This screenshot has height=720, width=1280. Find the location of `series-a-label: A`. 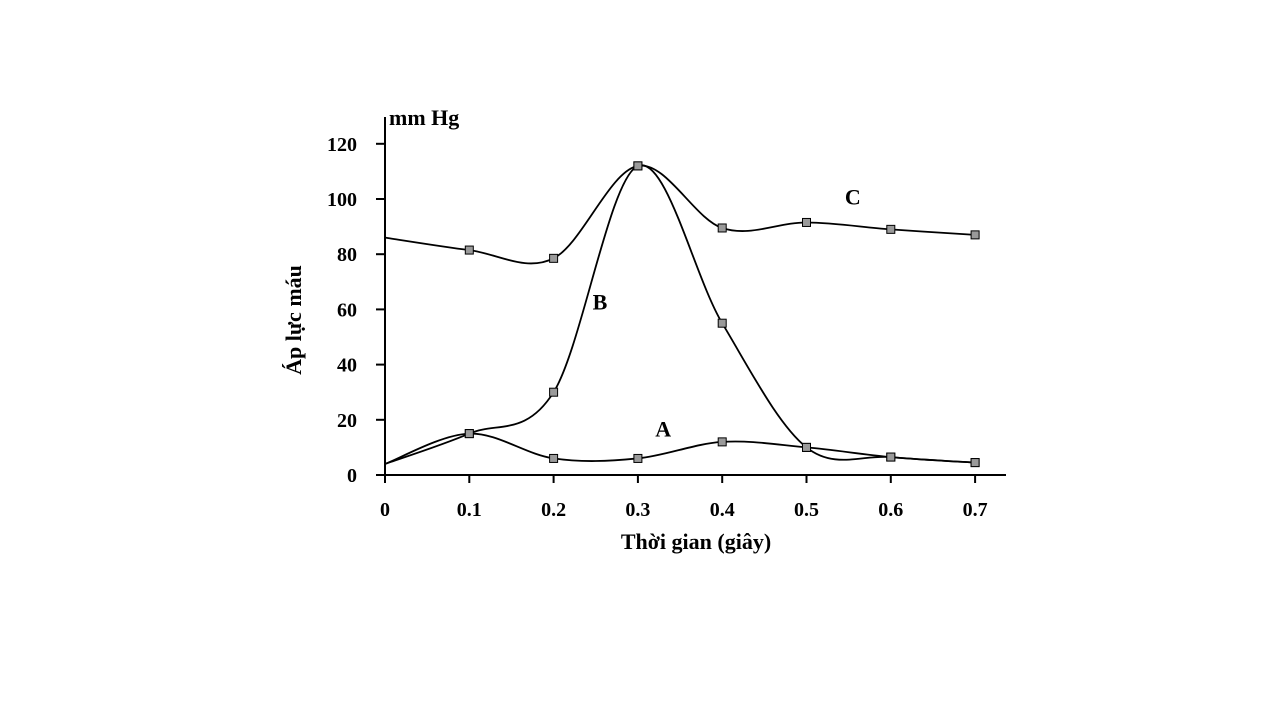

series-a-label: A is located at coordinates (663, 428).